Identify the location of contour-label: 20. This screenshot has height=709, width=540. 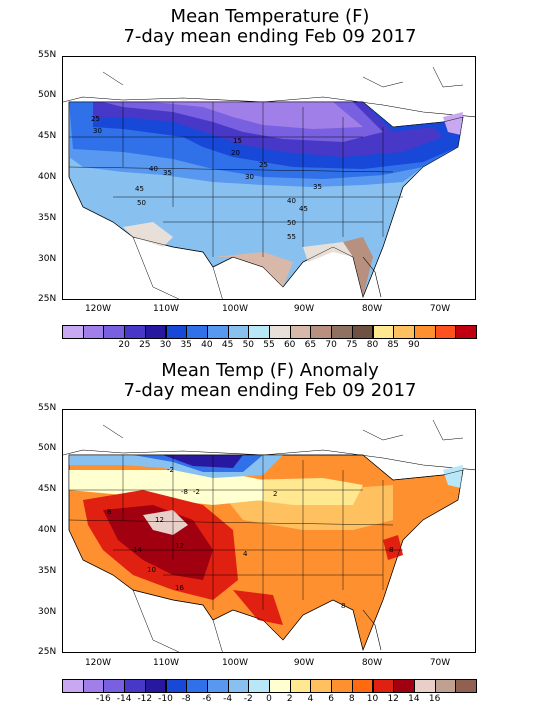
(235, 153).